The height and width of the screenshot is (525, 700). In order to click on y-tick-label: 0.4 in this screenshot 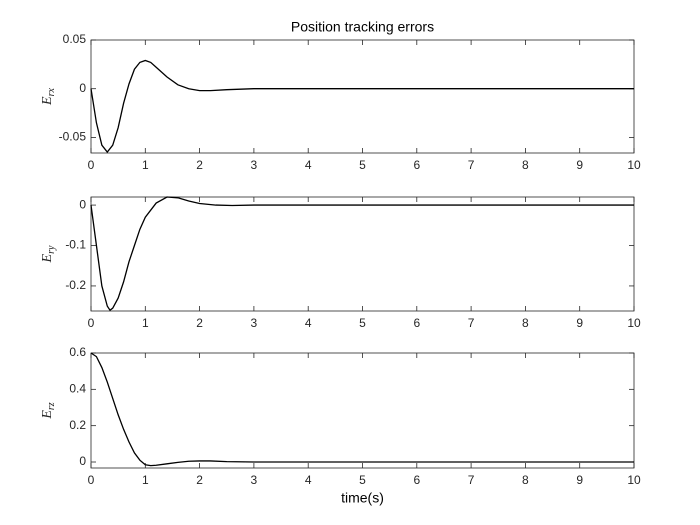, I will do `click(77, 389)`.